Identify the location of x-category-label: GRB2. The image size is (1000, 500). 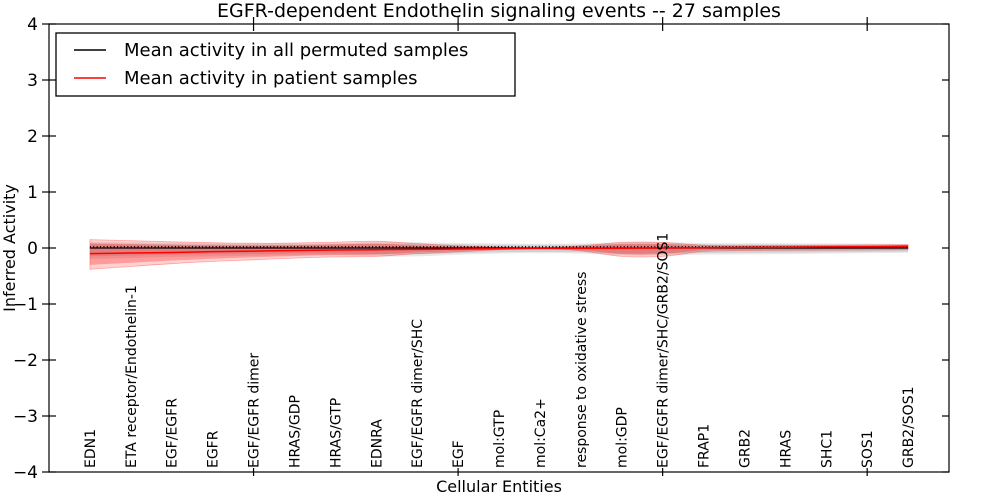
(745, 448).